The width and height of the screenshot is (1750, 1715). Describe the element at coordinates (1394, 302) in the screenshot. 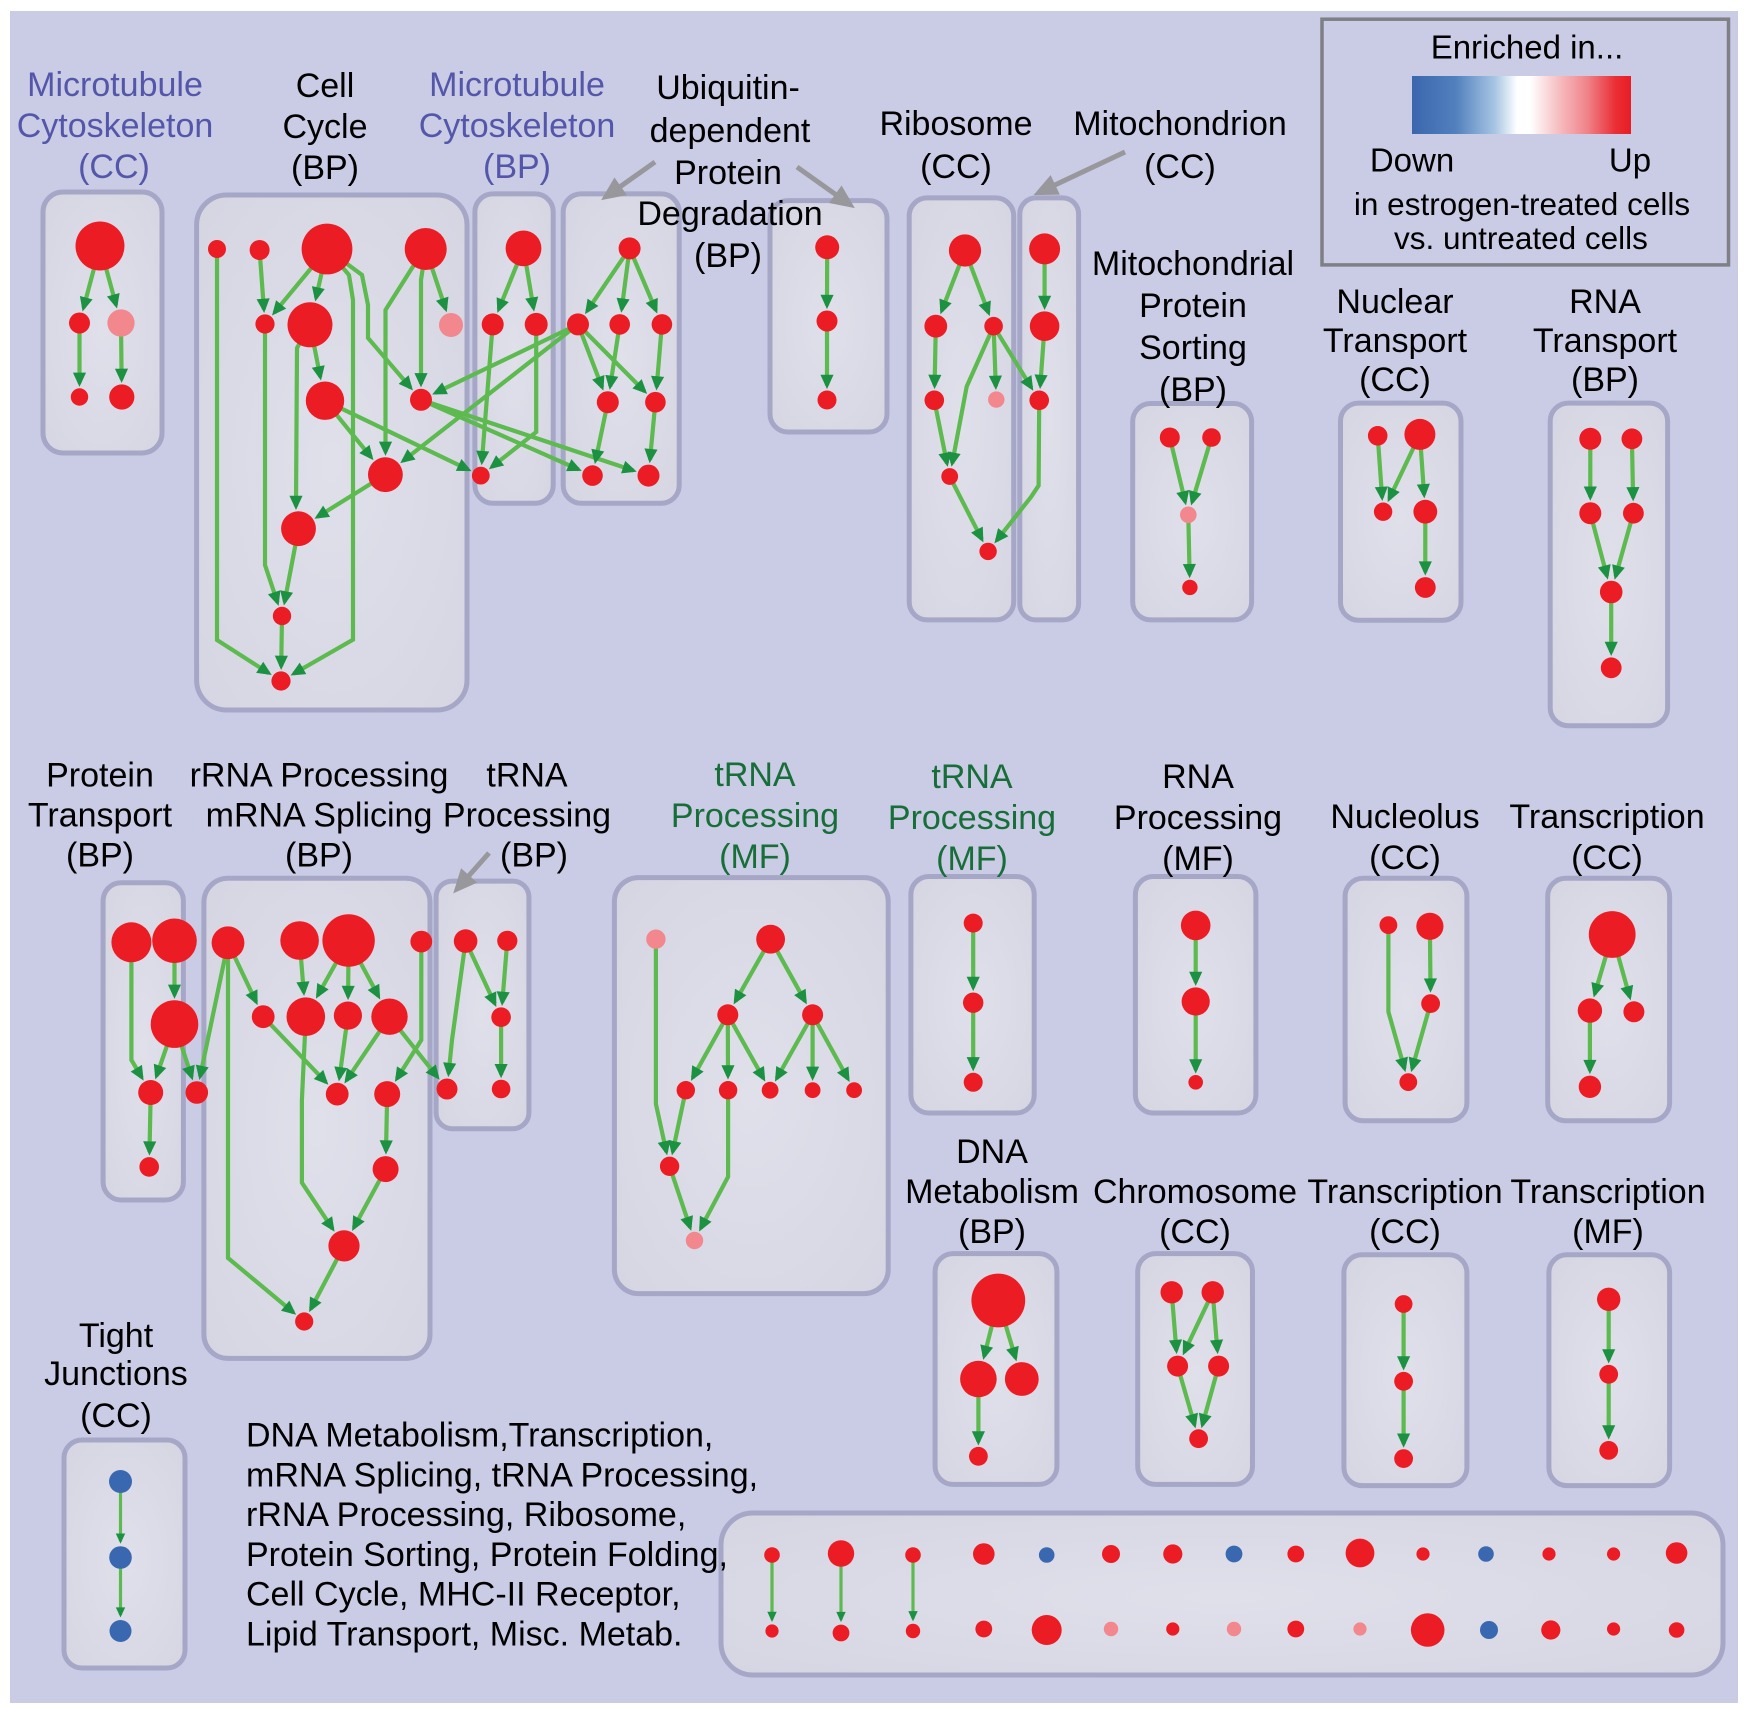

I see `svg-text: Nuclear` at that location.